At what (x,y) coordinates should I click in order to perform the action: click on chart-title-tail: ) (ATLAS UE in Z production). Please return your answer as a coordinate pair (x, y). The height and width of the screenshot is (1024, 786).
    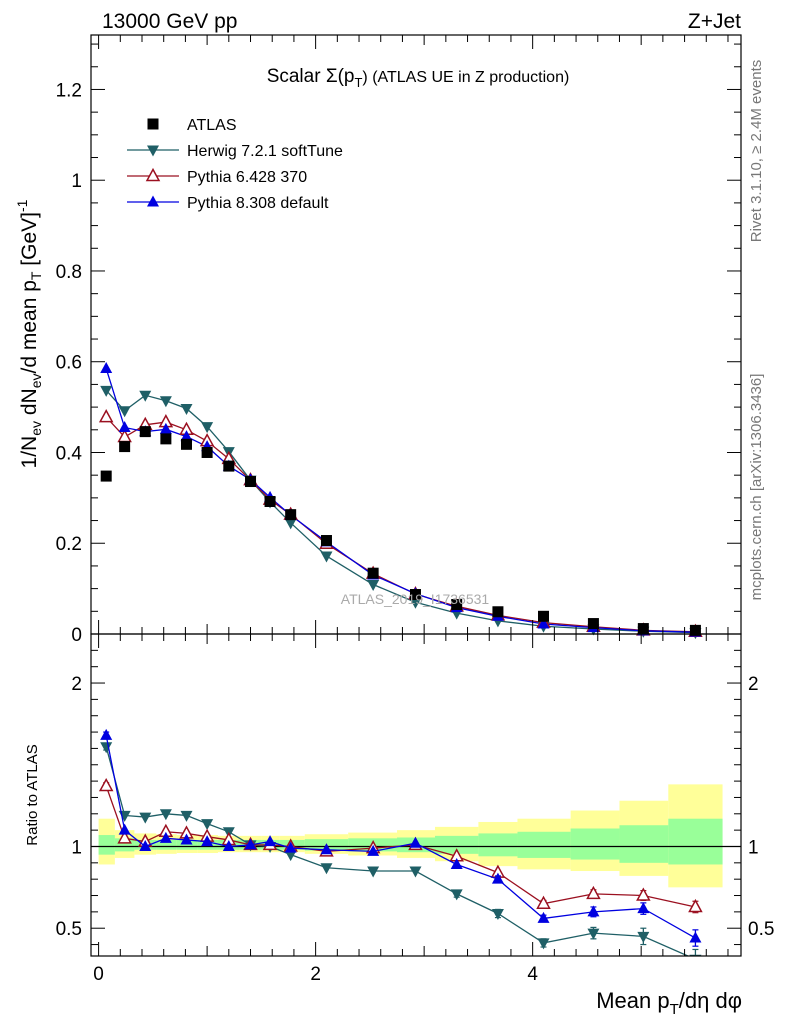
    Looking at the image, I should click on (465, 77).